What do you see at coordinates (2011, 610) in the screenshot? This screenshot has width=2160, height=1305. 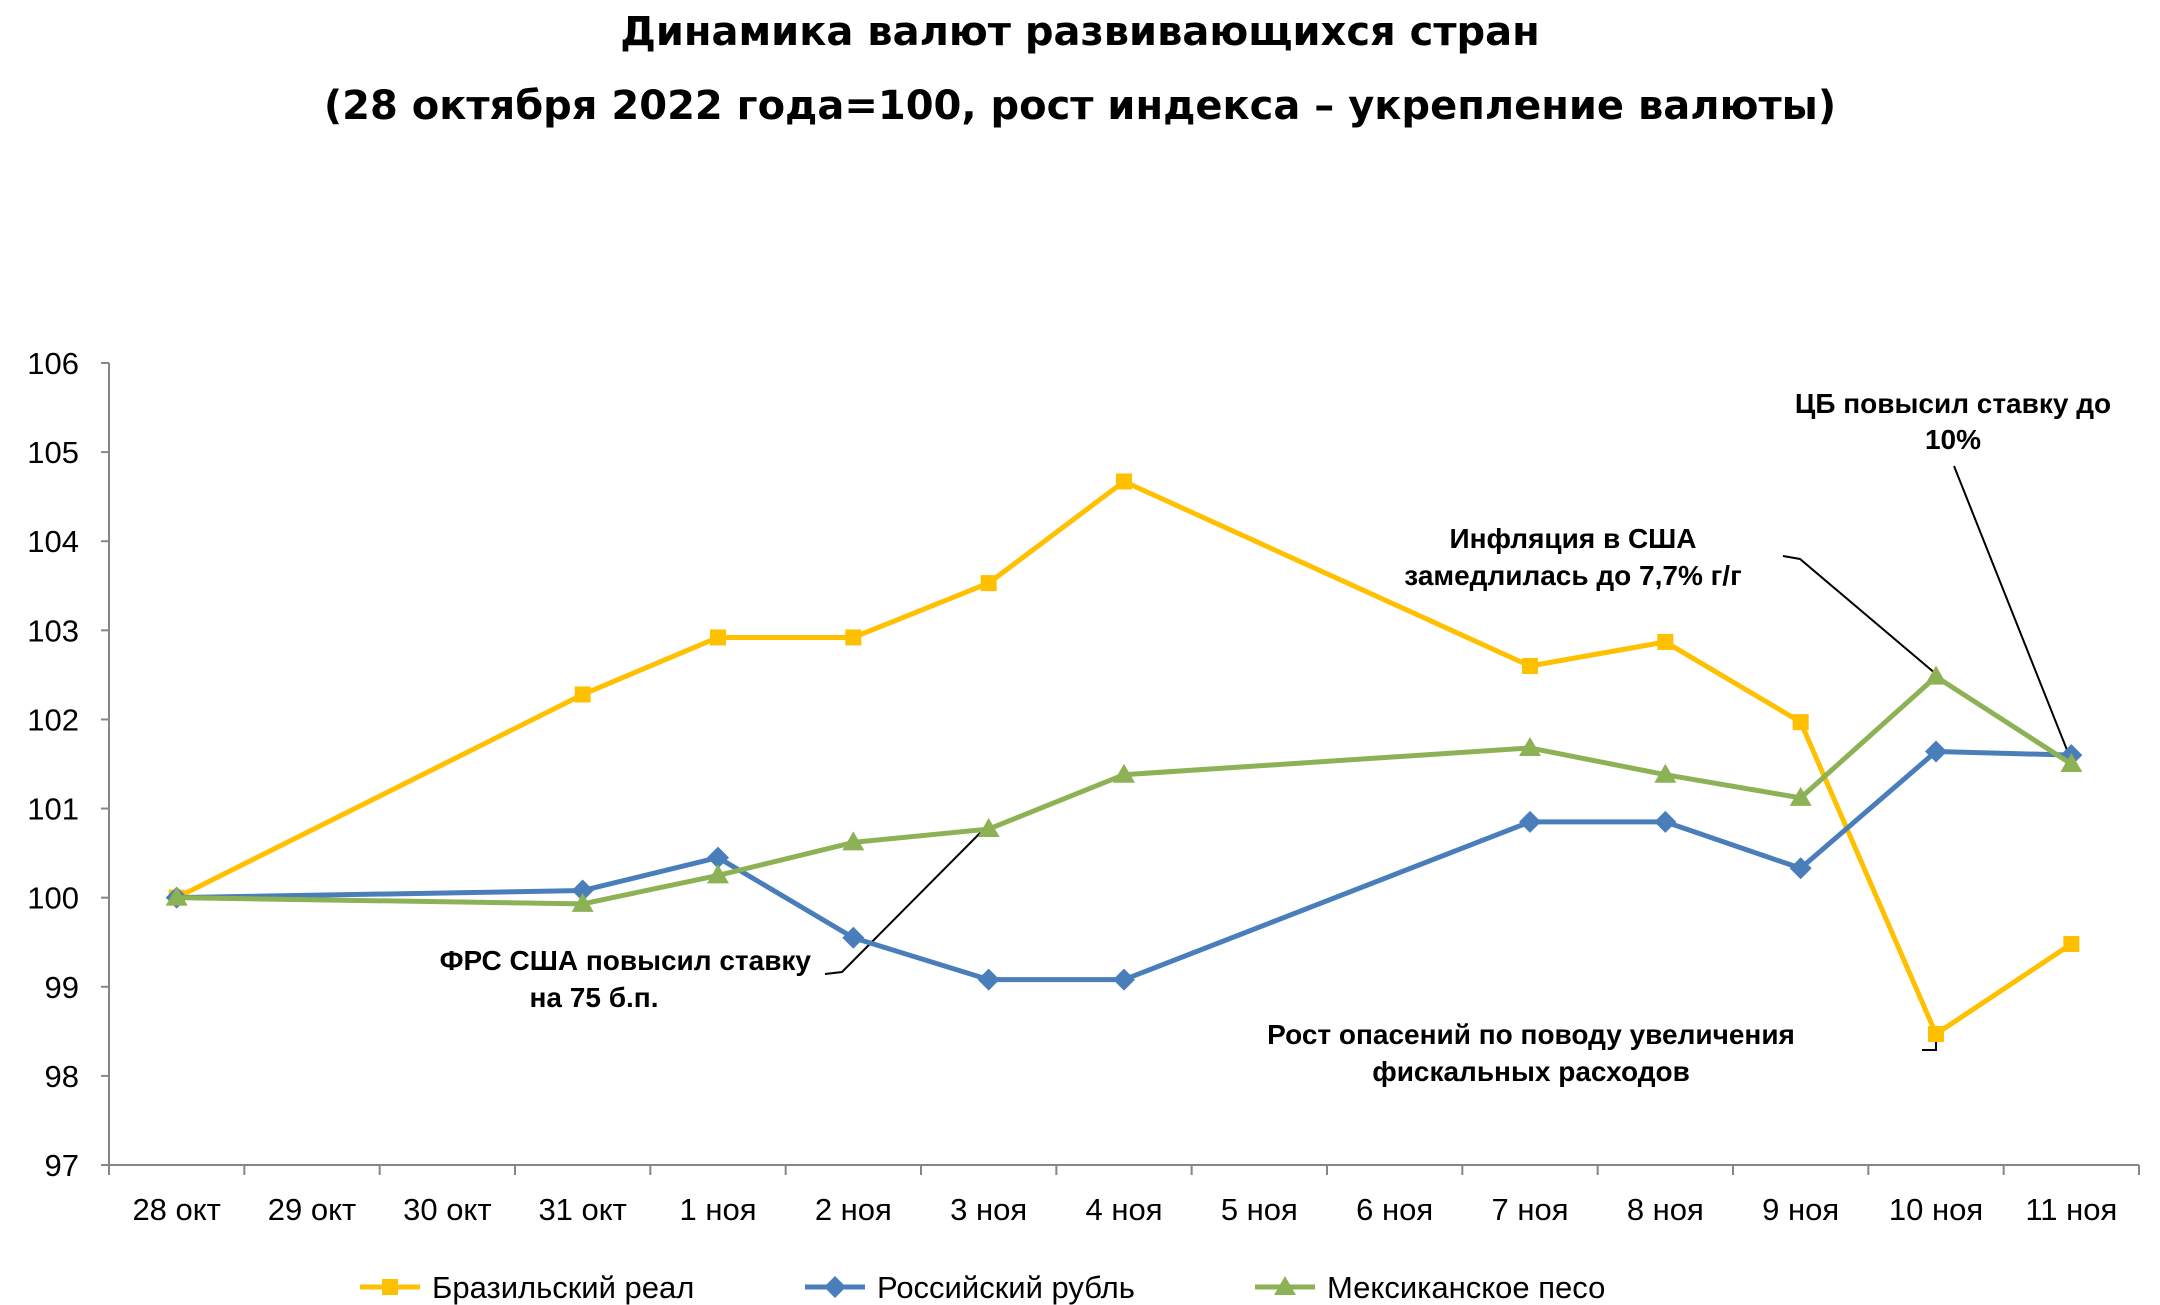 I see `annotation-cb-leader` at bounding box center [2011, 610].